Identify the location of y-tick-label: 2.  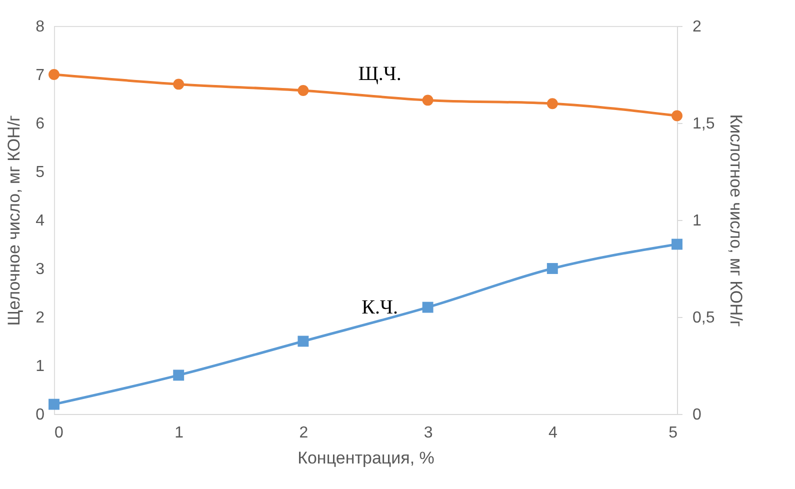
(40, 318).